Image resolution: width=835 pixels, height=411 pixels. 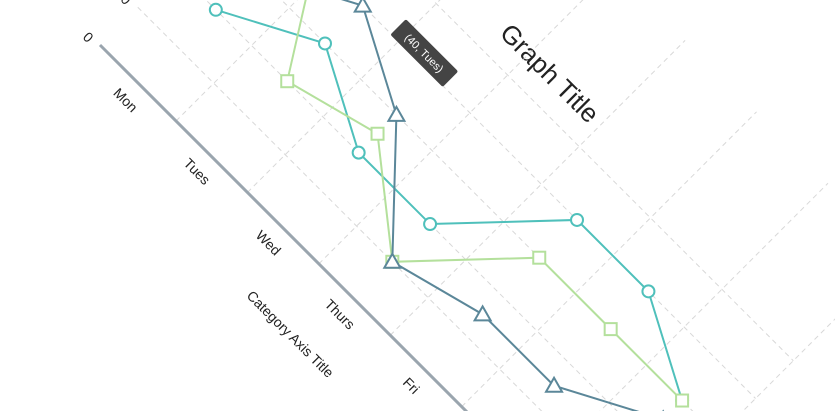 I want to click on x-tick-label: Mon, so click(x=125, y=100).